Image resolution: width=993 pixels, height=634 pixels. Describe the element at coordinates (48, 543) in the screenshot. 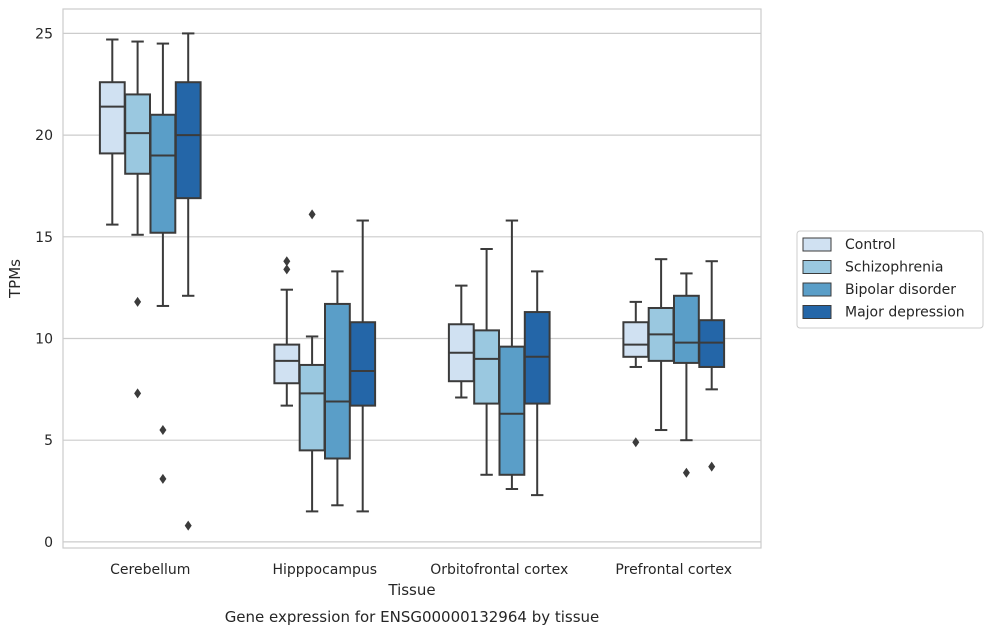

I see `y-tick-label: 0` at that location.